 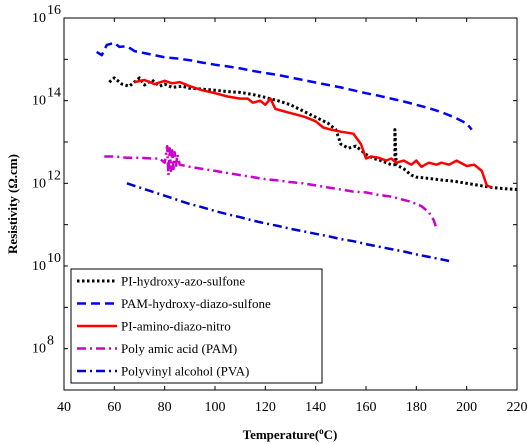 I want to click on y-tick-exponent: 10, so click(x=54, y=258).